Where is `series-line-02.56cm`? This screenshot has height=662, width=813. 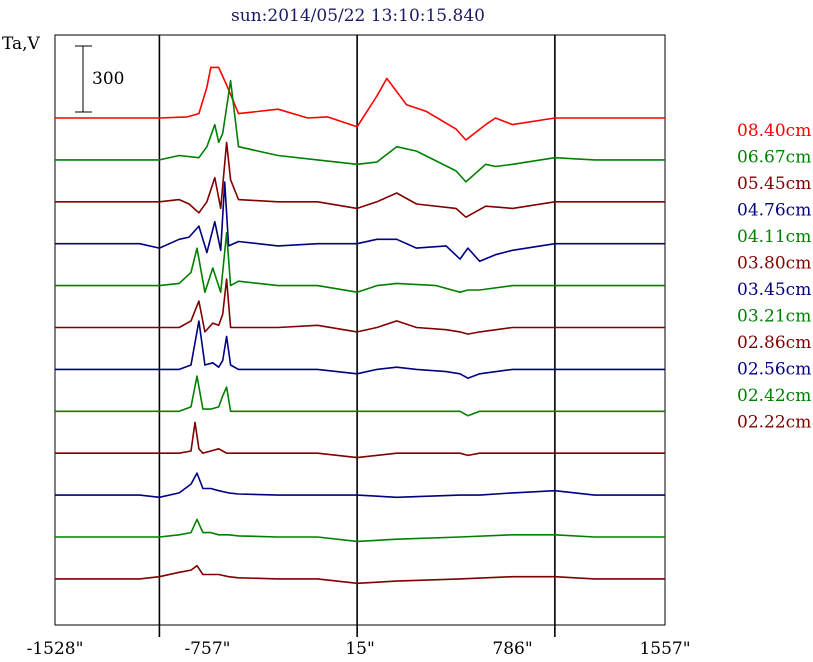
series-line-02.56cm is located at coordinates (360, 485).